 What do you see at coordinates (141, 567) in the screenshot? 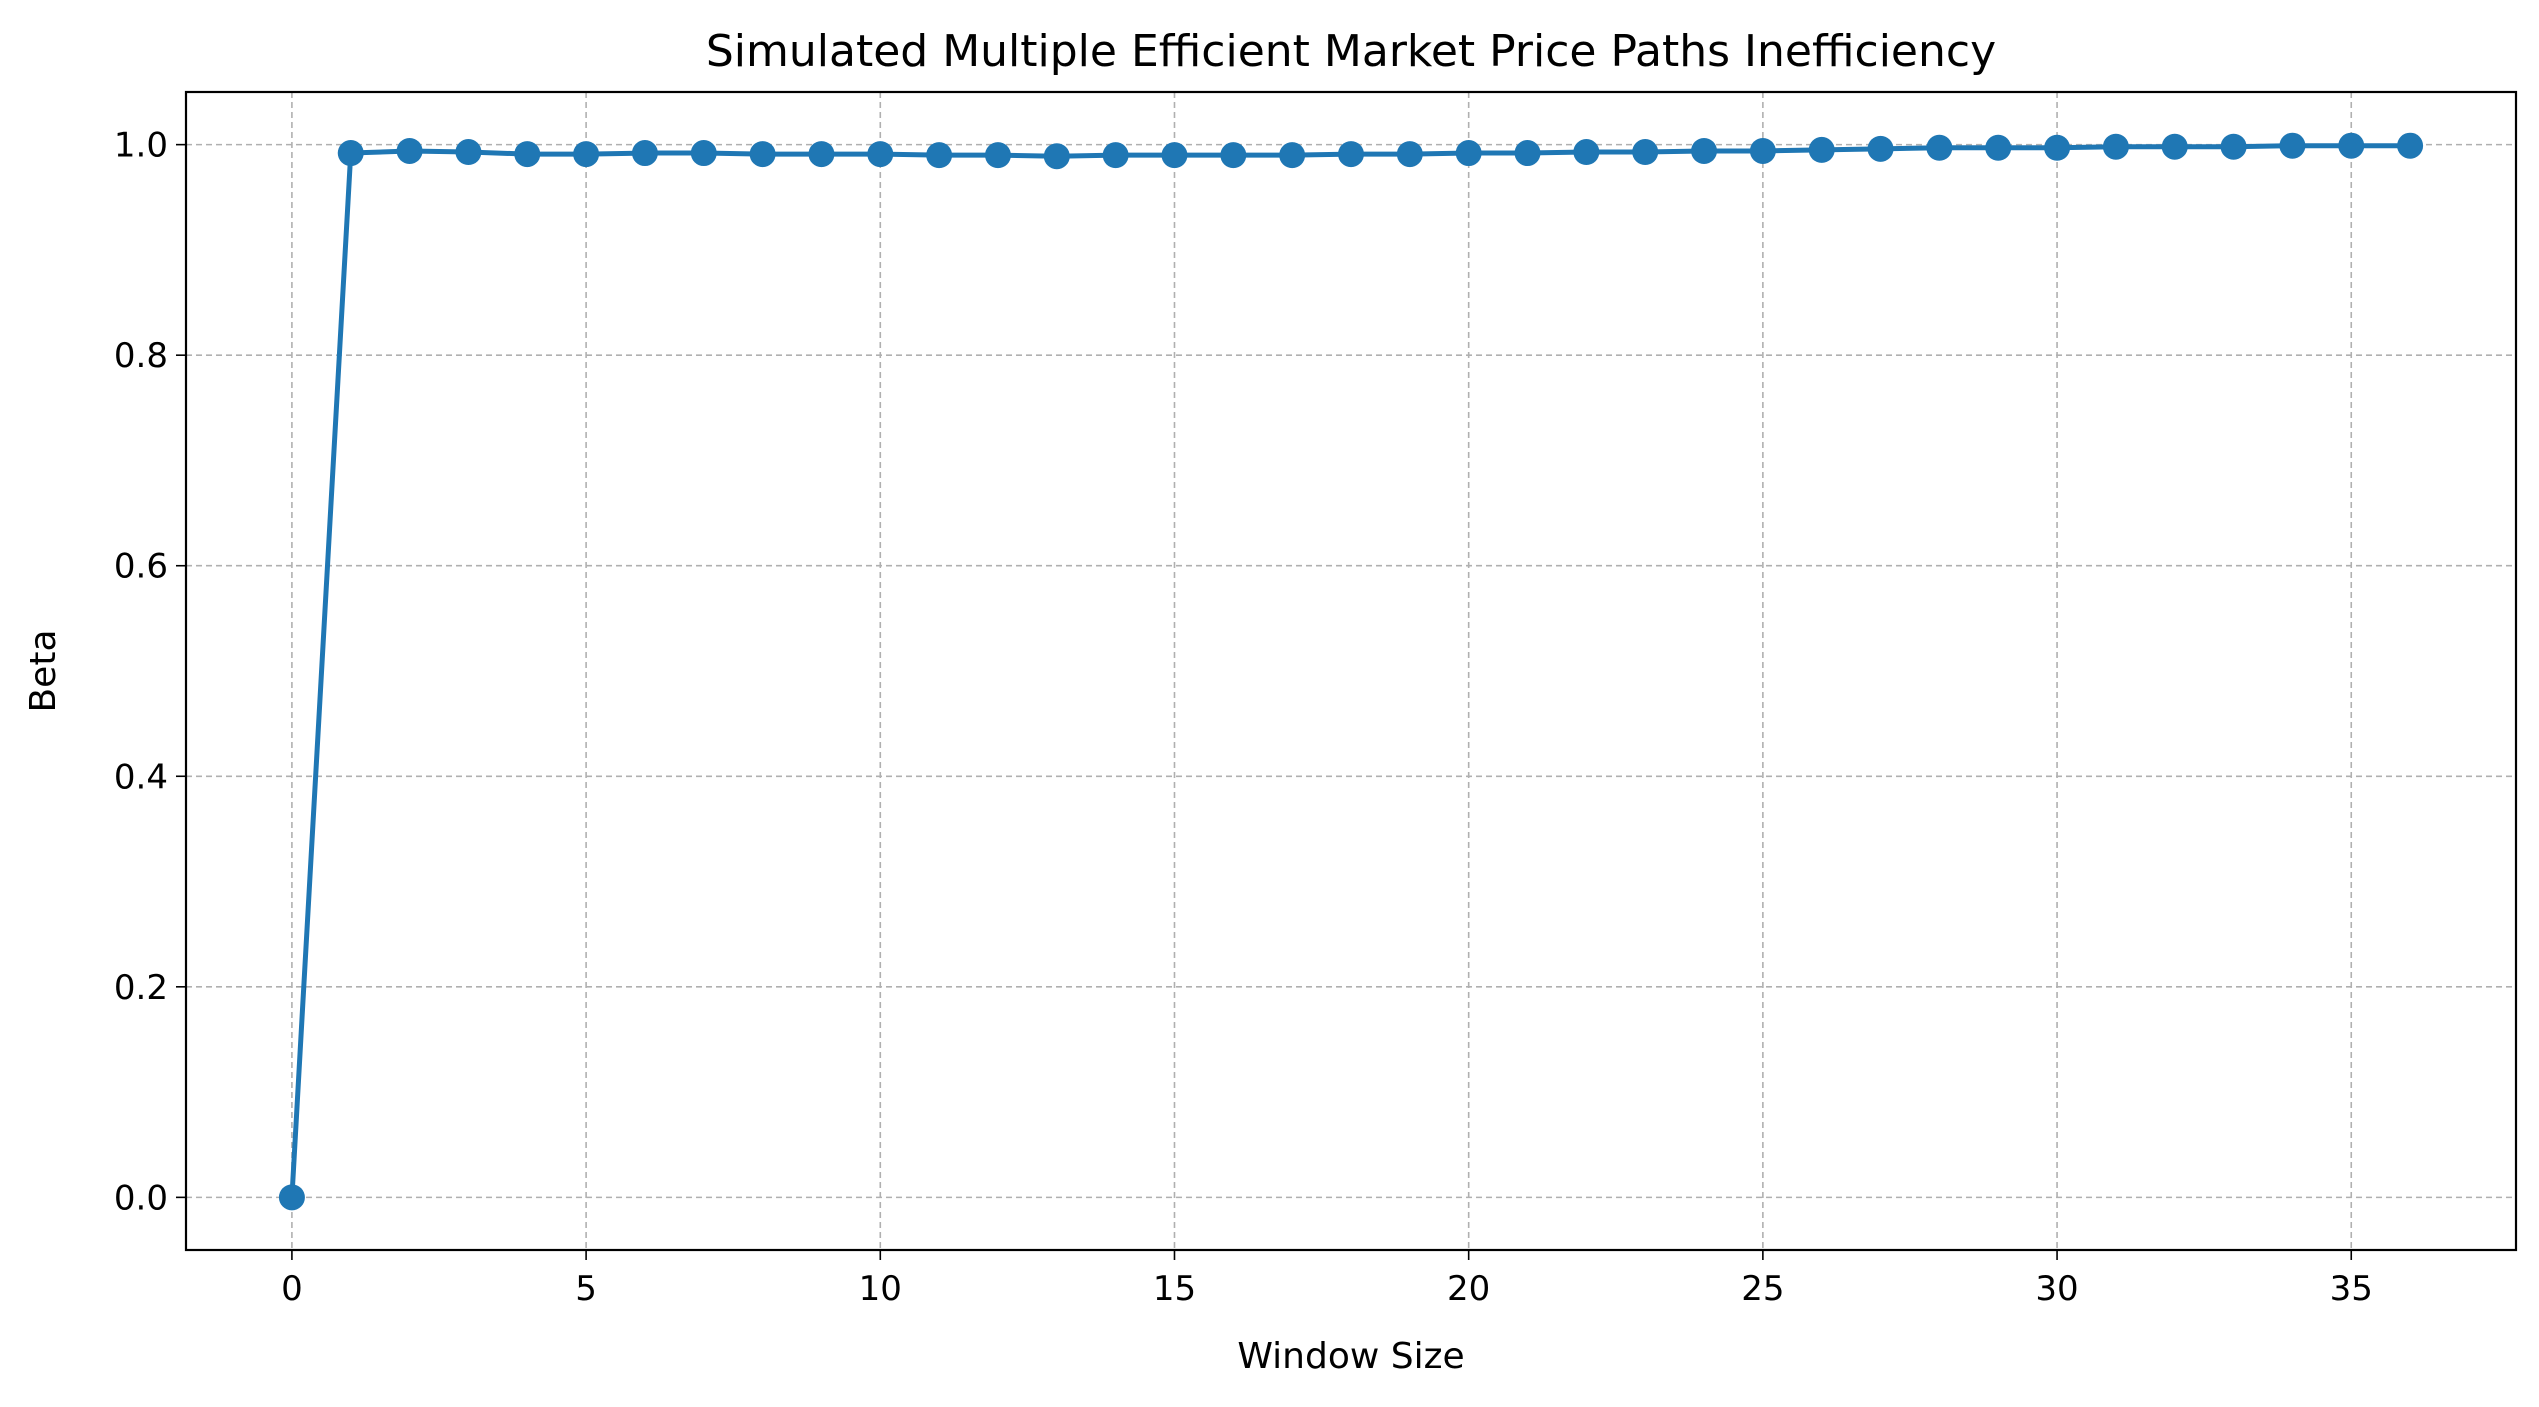
I see `y-tick-label: 0.6` at bounding box center [141, 567].